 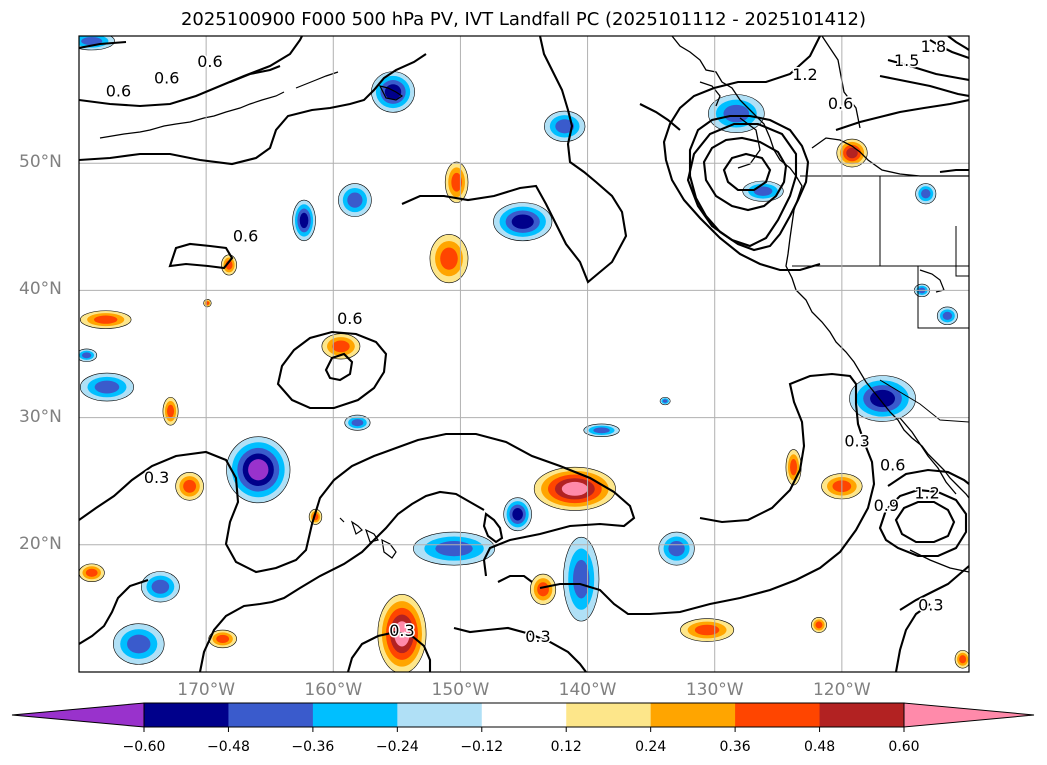 What do you see at coordinates (651, 747) in the screenshot?
I see `colorbar-tick: 0.24` at bounding box center [651, 747].